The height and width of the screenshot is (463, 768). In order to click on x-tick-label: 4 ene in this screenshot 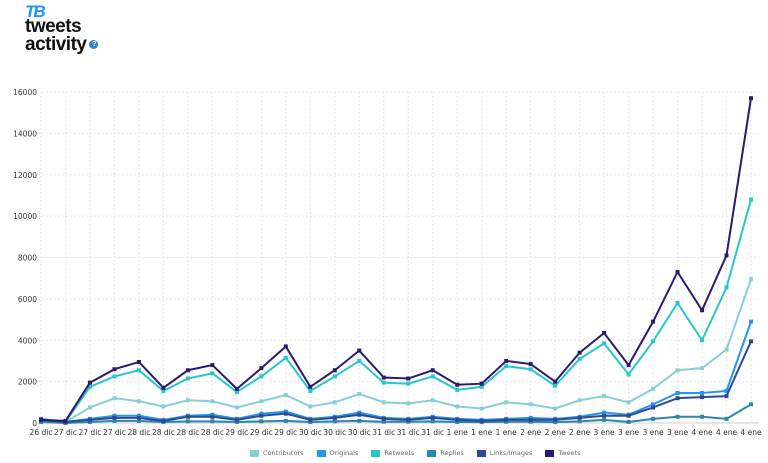, I will do `click(702, 432)`.